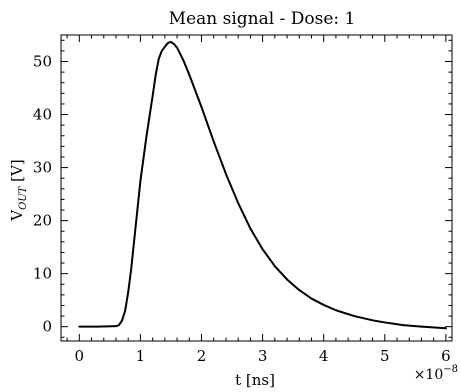  I want to click on x-tick-label: 3, so click(263, 356).